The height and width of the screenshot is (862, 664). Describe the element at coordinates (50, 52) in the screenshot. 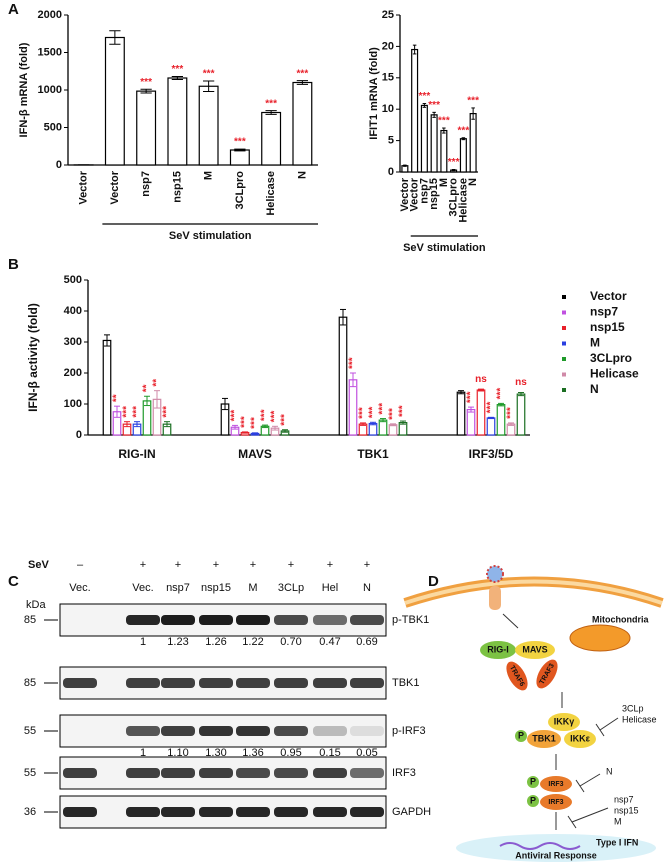

I see `y-tick-label: 1500` at that location.